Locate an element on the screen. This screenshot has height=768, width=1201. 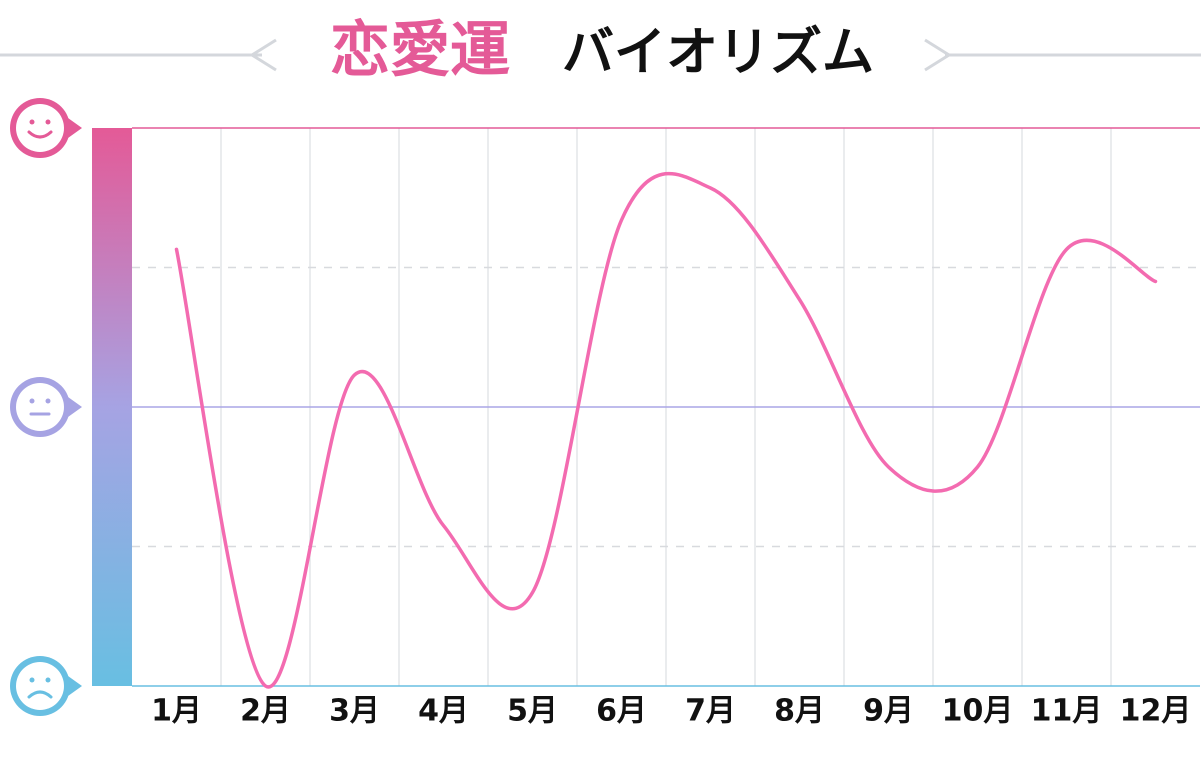
title: バイオリズム is located at coordinates (718, 53).